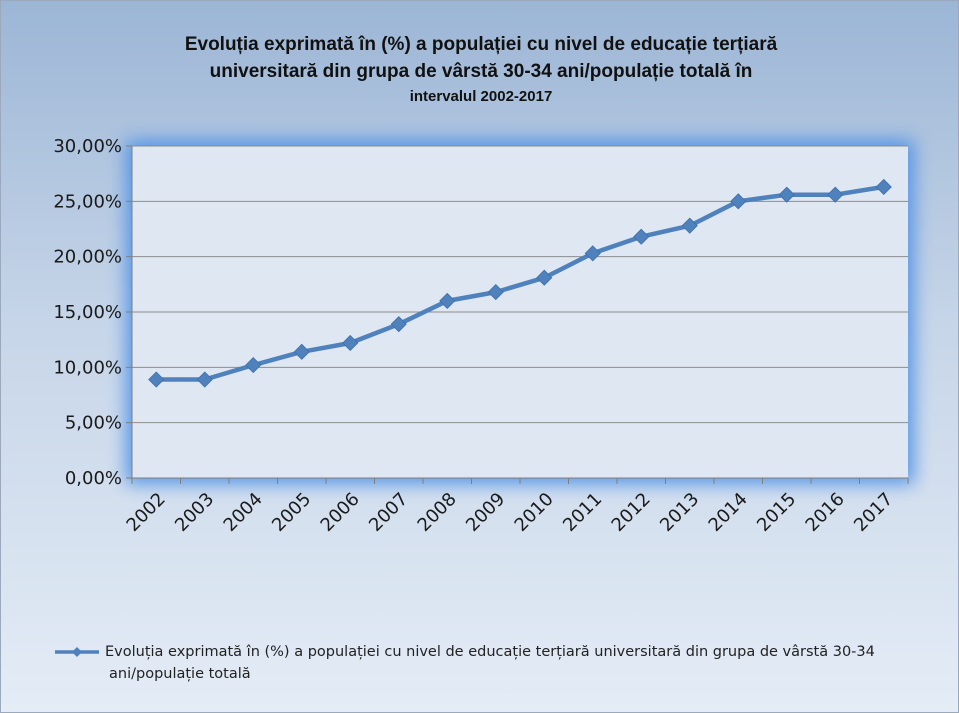 The width and height of the screenshot is (959, 713). I want to click on y-tick-label: 0,00%, so click(93, 478).